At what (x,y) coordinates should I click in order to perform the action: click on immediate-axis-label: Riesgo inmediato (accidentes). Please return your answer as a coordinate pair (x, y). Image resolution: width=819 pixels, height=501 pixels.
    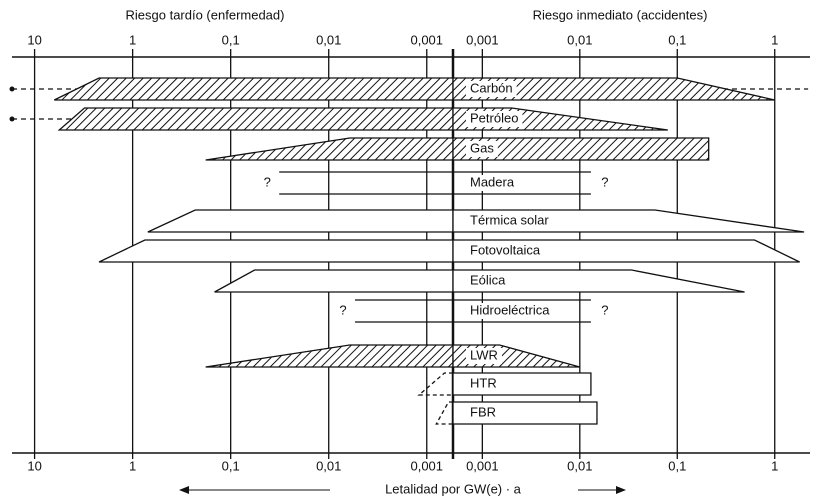
    Looking at the image, I should click on (620, 14).